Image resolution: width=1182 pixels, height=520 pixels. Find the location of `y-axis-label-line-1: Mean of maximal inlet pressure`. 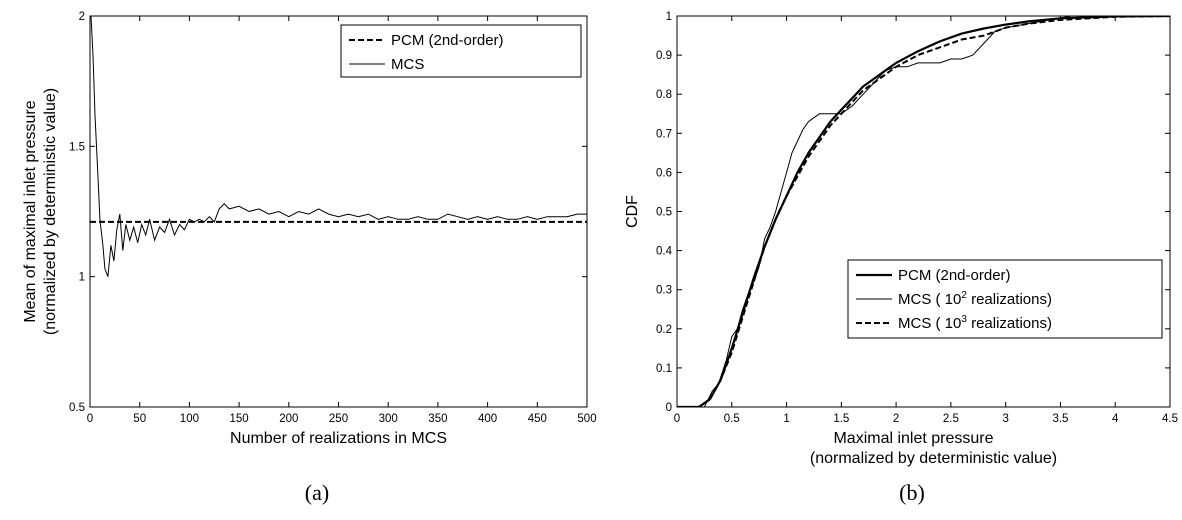

y-axis-label-line-1: Mean of maximal inlet pressure is located at coordinates (30, 211).